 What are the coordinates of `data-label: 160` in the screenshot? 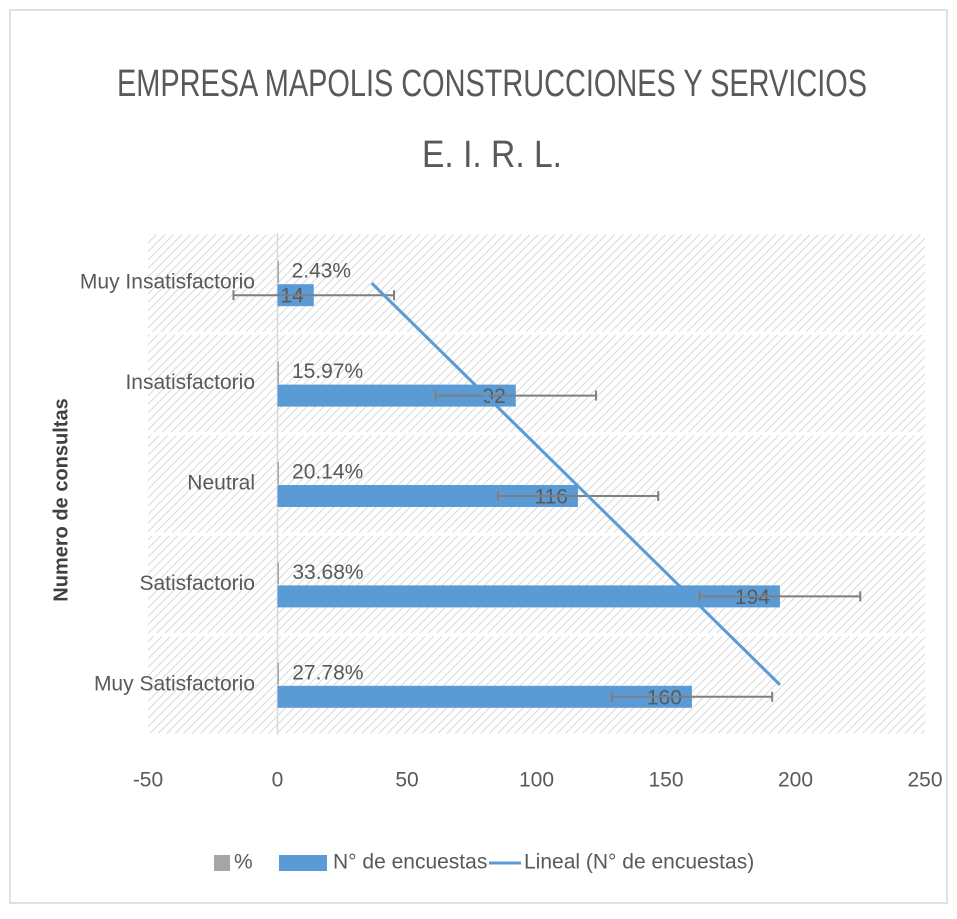 It's located at (664, 697).